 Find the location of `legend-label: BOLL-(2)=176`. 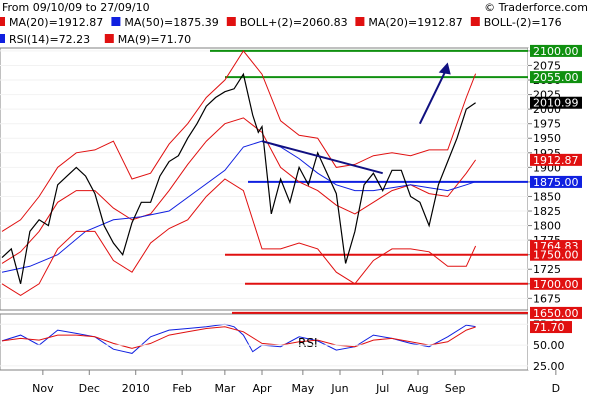

legend-label: BOLL-(2)=176 is located at coordinates (523, 22).